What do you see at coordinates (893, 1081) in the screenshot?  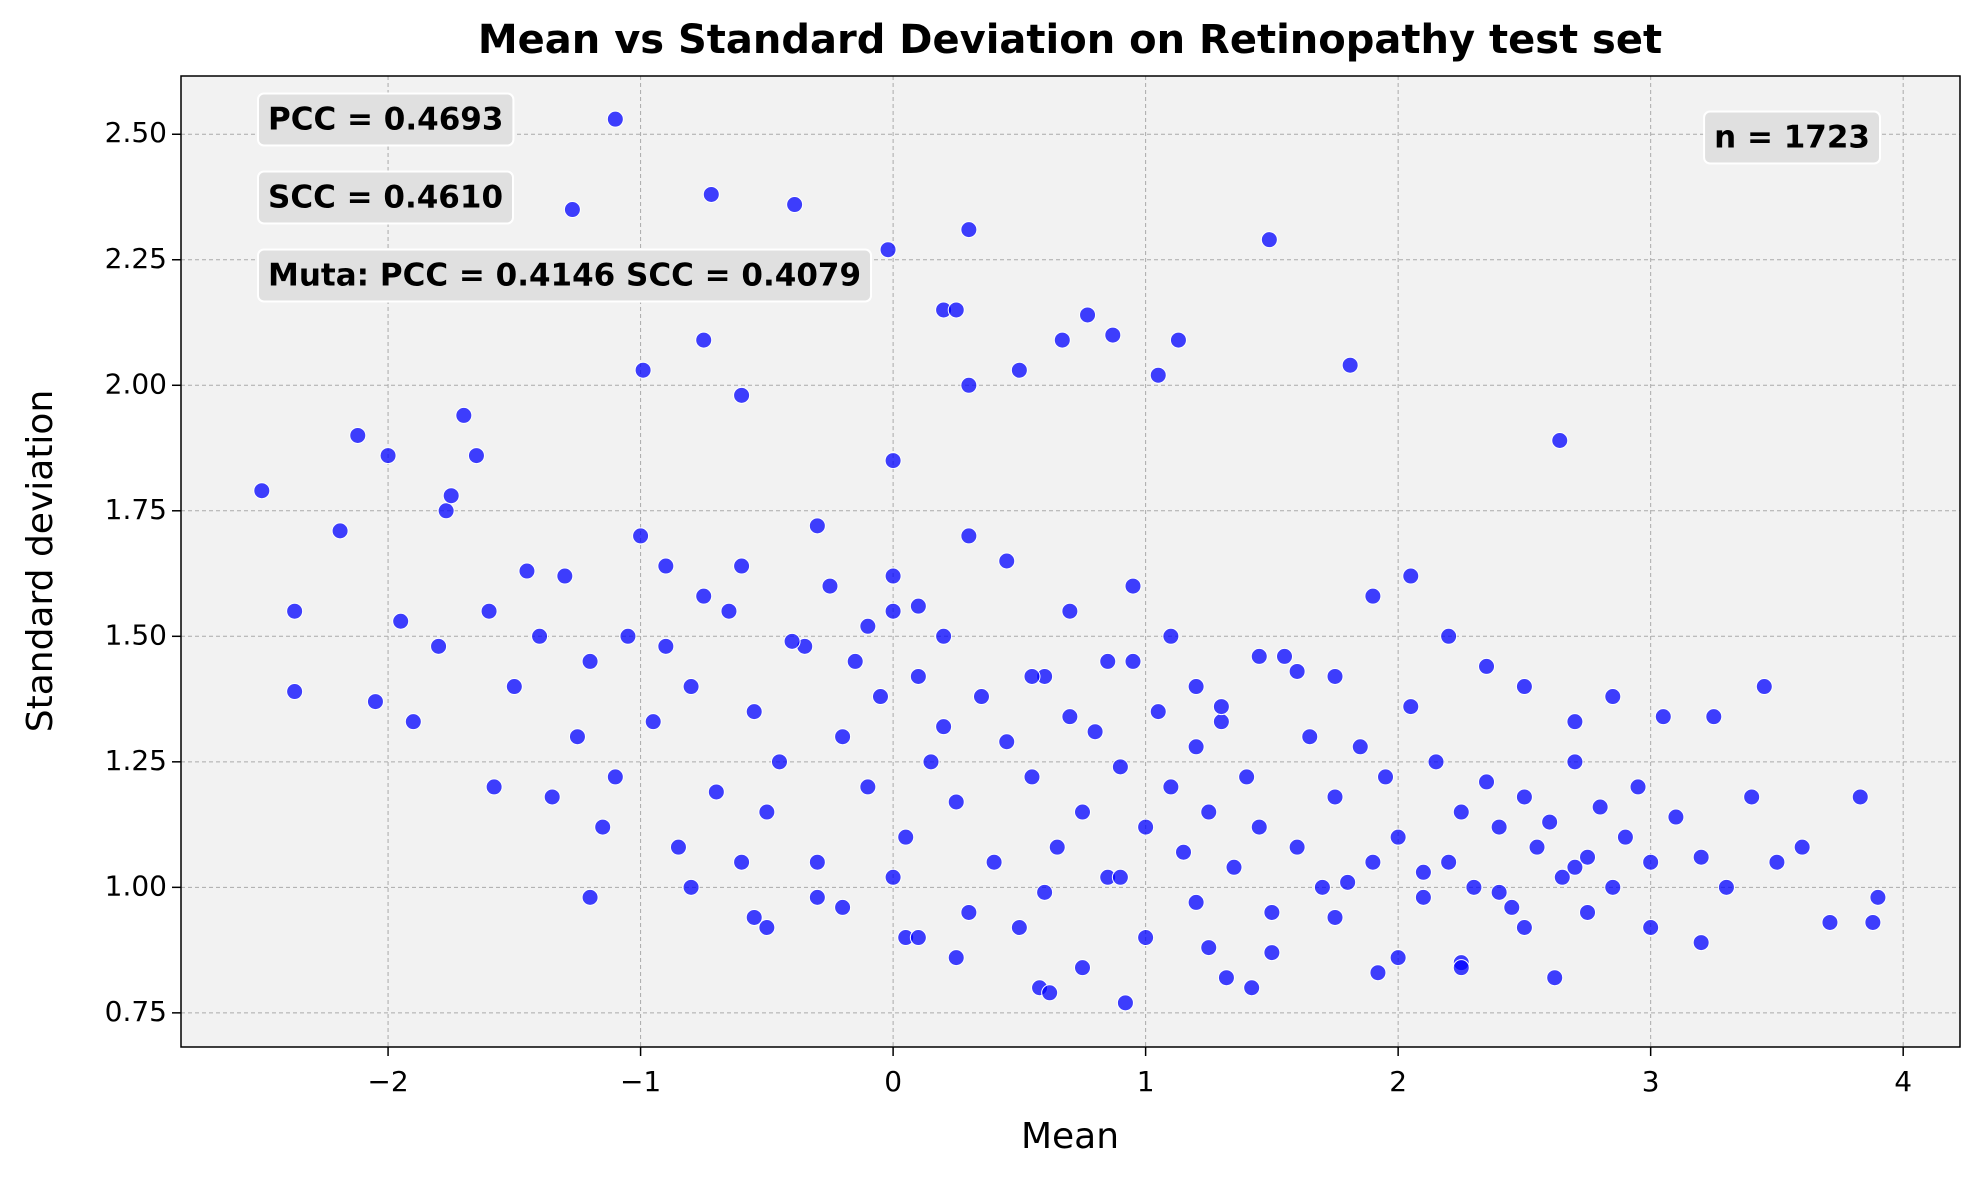 I see `x-tick-label: 0` at bounding box center [893, 1081].